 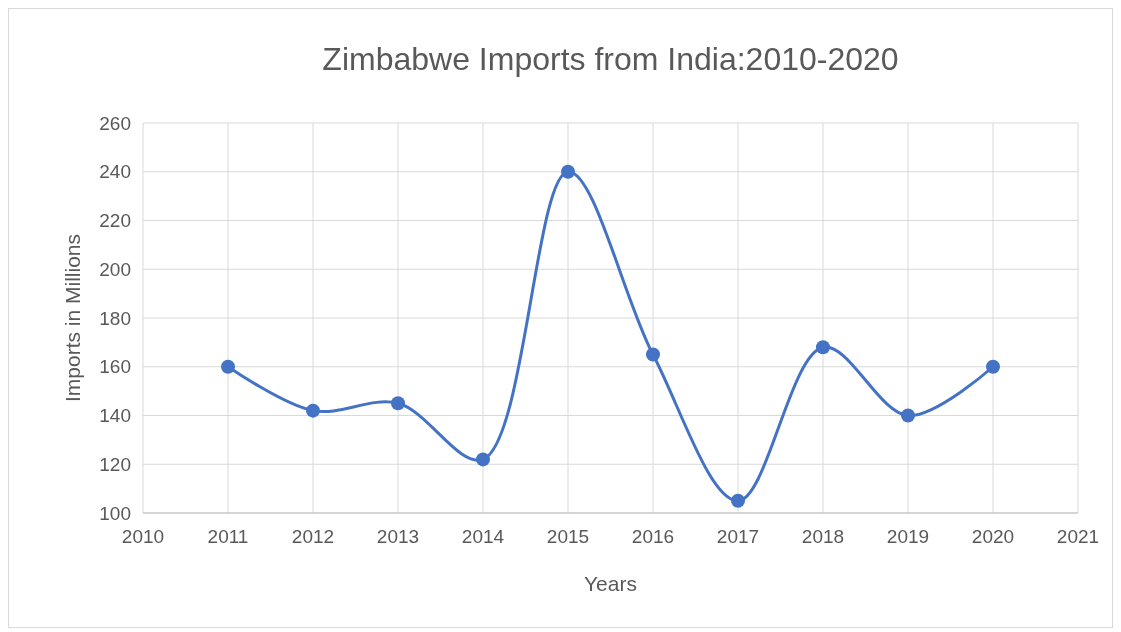 What do you see at coordinates (115, 513) in the screenshot?
I see `y-tick-label: 100` at bounding box center [115, 513].